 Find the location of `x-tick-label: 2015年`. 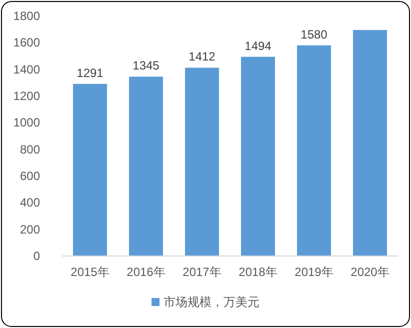

x-tick-label: 2015年 is located at coordinates (90, 272).